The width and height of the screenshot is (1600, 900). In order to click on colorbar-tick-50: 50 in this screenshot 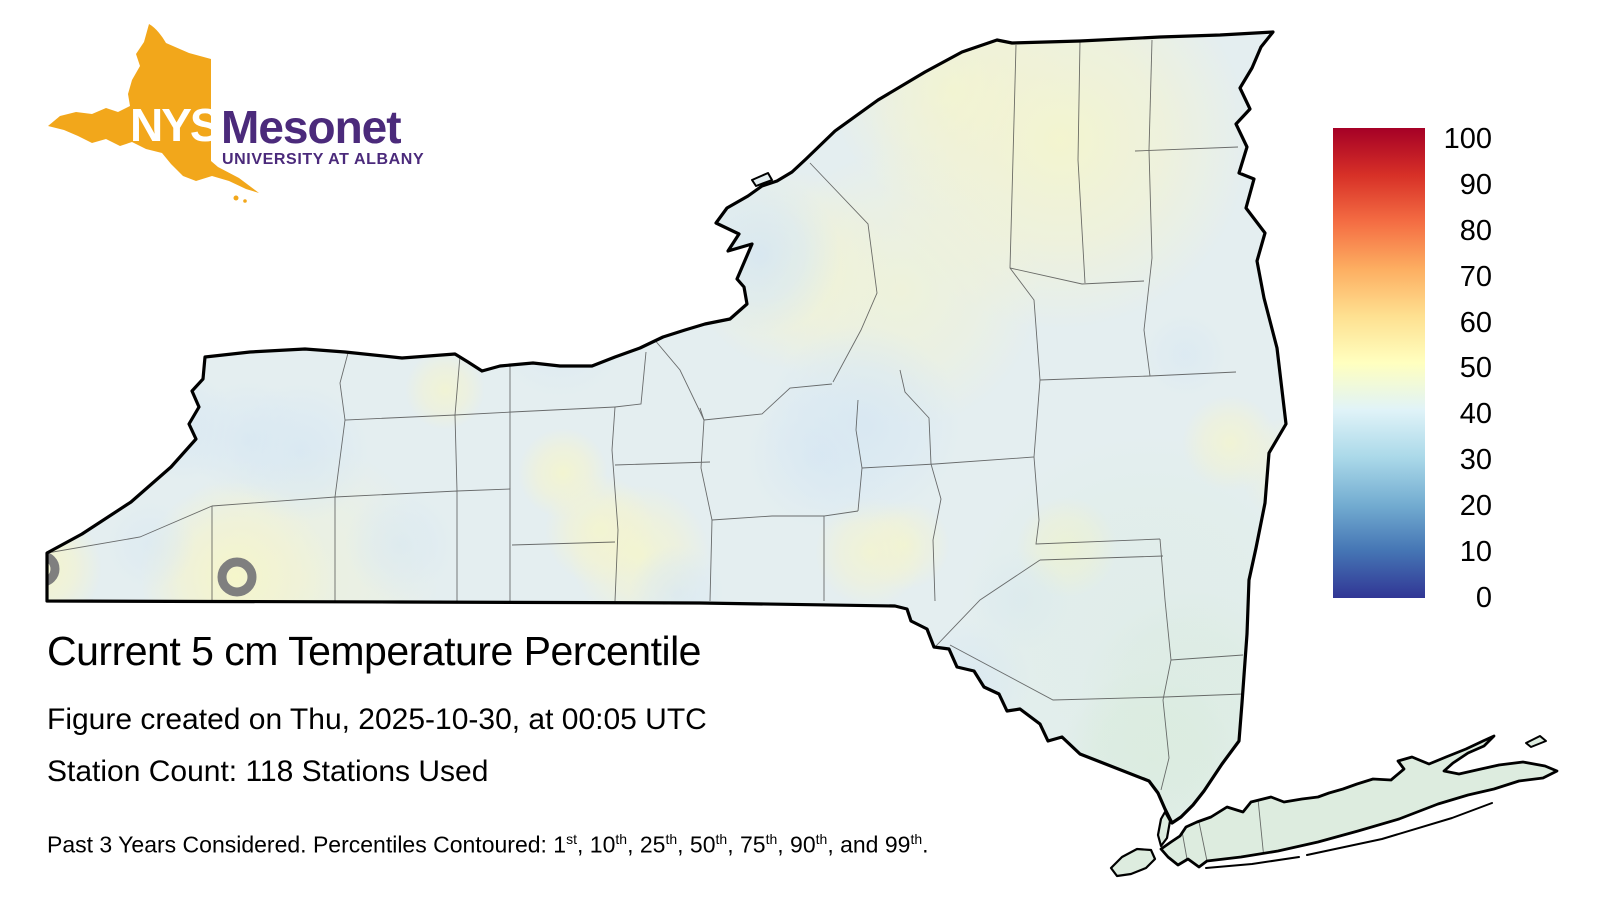, I will do `click(1475, 368)`.